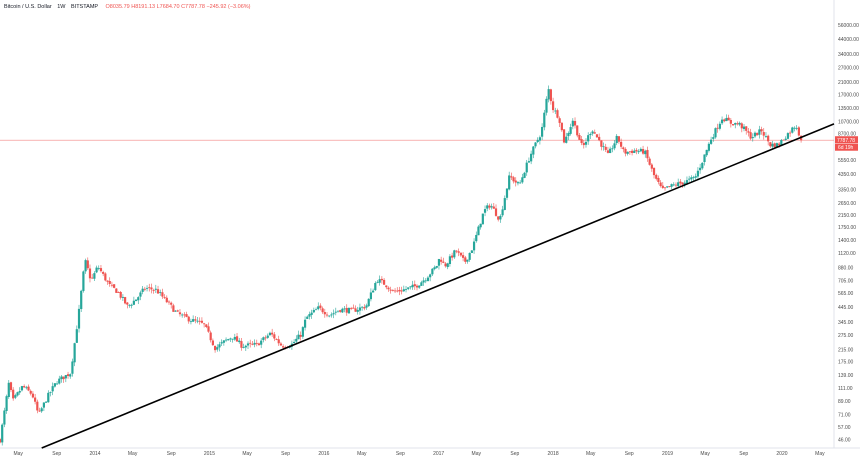 The image size is (860, 457). What do you see at coordinates (848, 122) in the screenshot?
I see `y-tick-label: 10700.00` at bounding box center [848, 122].